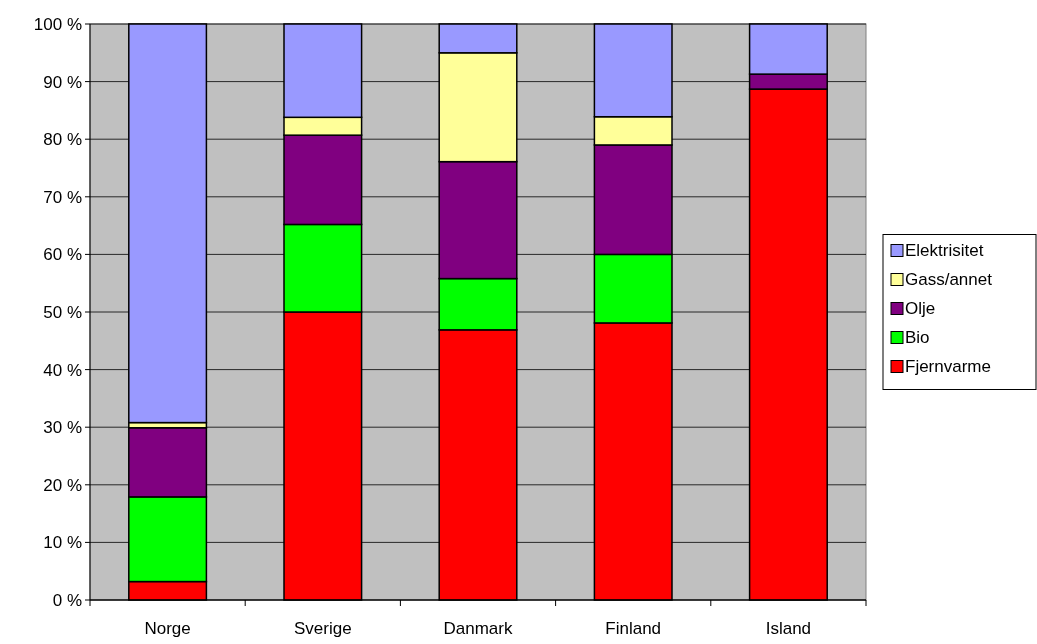 Image resolution: width=1037 pixels, height=644 pixels. Describe the element at coordinates (62, 82) in the screenshot. I see `y-tick-label: 90 %` at that location.